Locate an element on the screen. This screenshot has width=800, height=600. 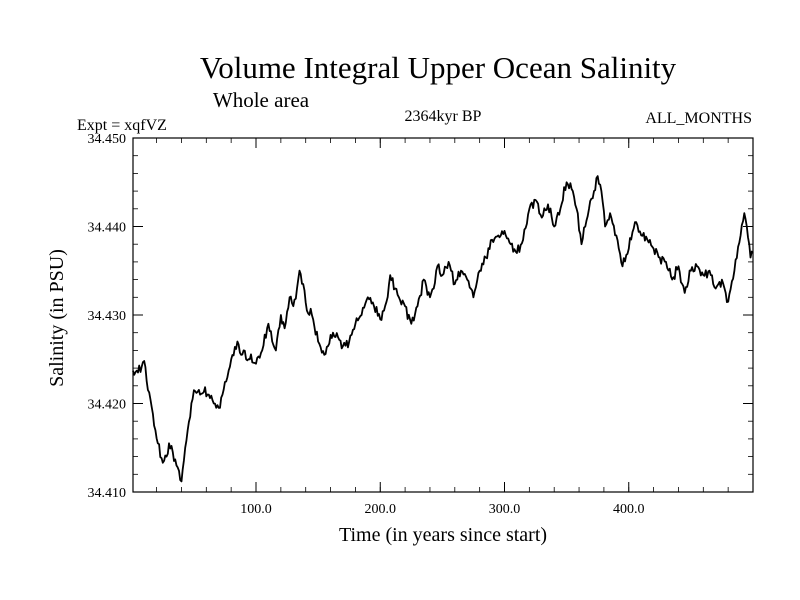
y-tick-label: 34.450 is located at coordinates (107, 139).